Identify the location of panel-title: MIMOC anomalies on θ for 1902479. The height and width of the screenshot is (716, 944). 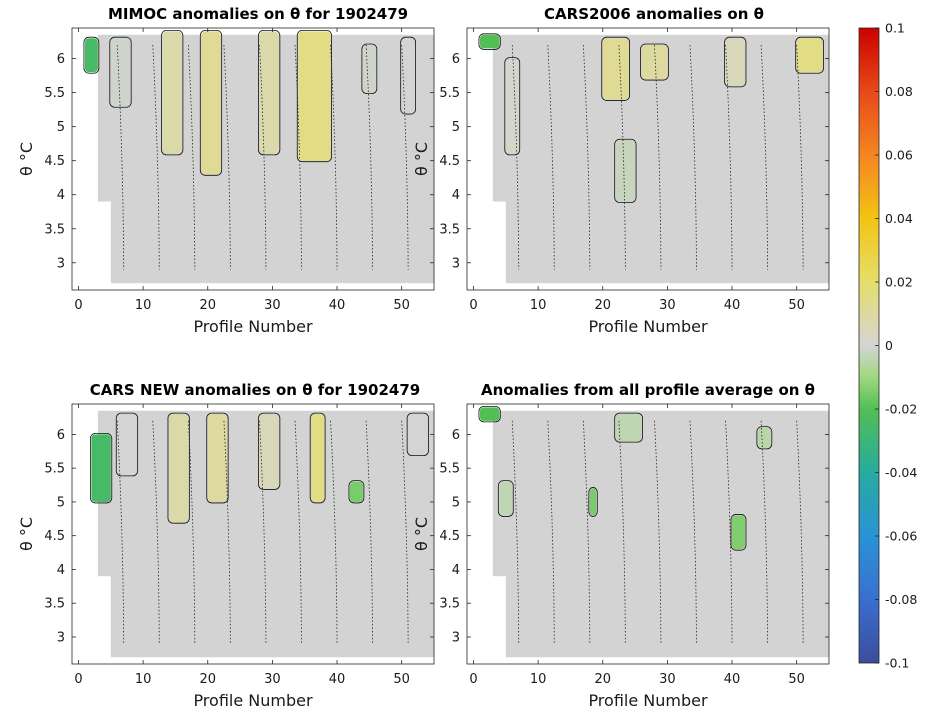
(258, 14).